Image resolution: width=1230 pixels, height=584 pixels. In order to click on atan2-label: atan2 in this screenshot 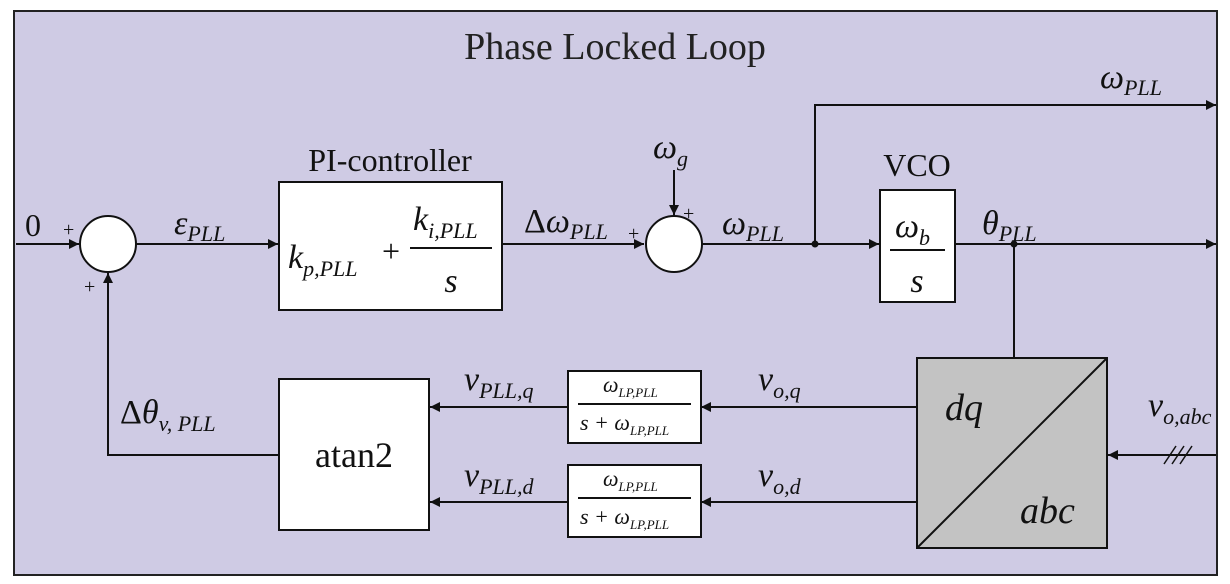, I will do `click(354, 455)`.